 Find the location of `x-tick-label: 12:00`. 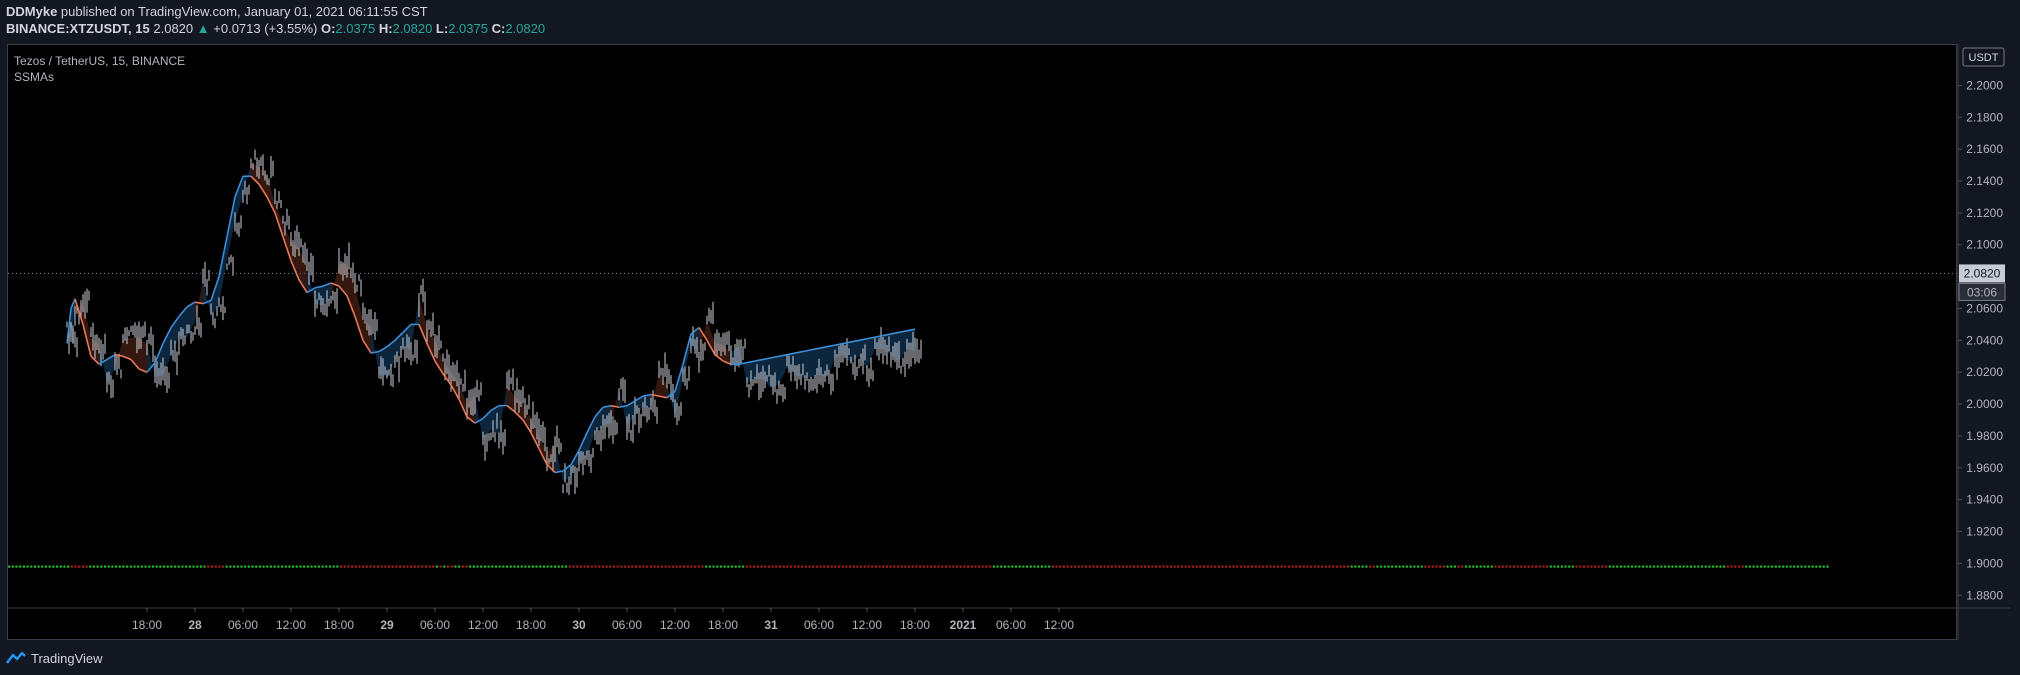

x-tick-label: 12:00 is located at coordinates (867, 625).